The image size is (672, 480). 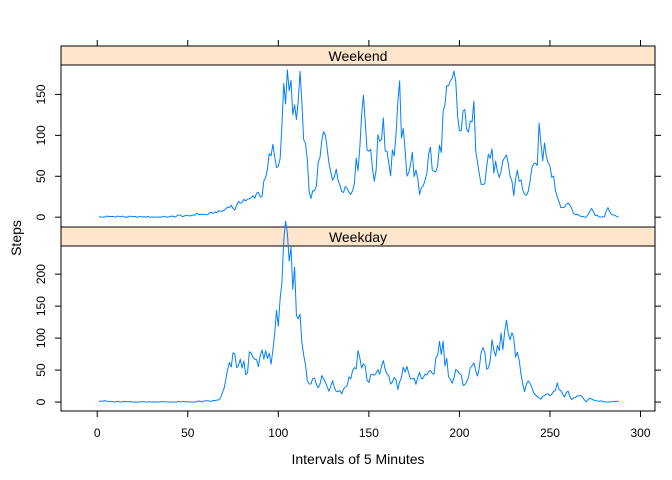 I want to click on y-tick-label-weekend: 0, so click(x=41, y=217).